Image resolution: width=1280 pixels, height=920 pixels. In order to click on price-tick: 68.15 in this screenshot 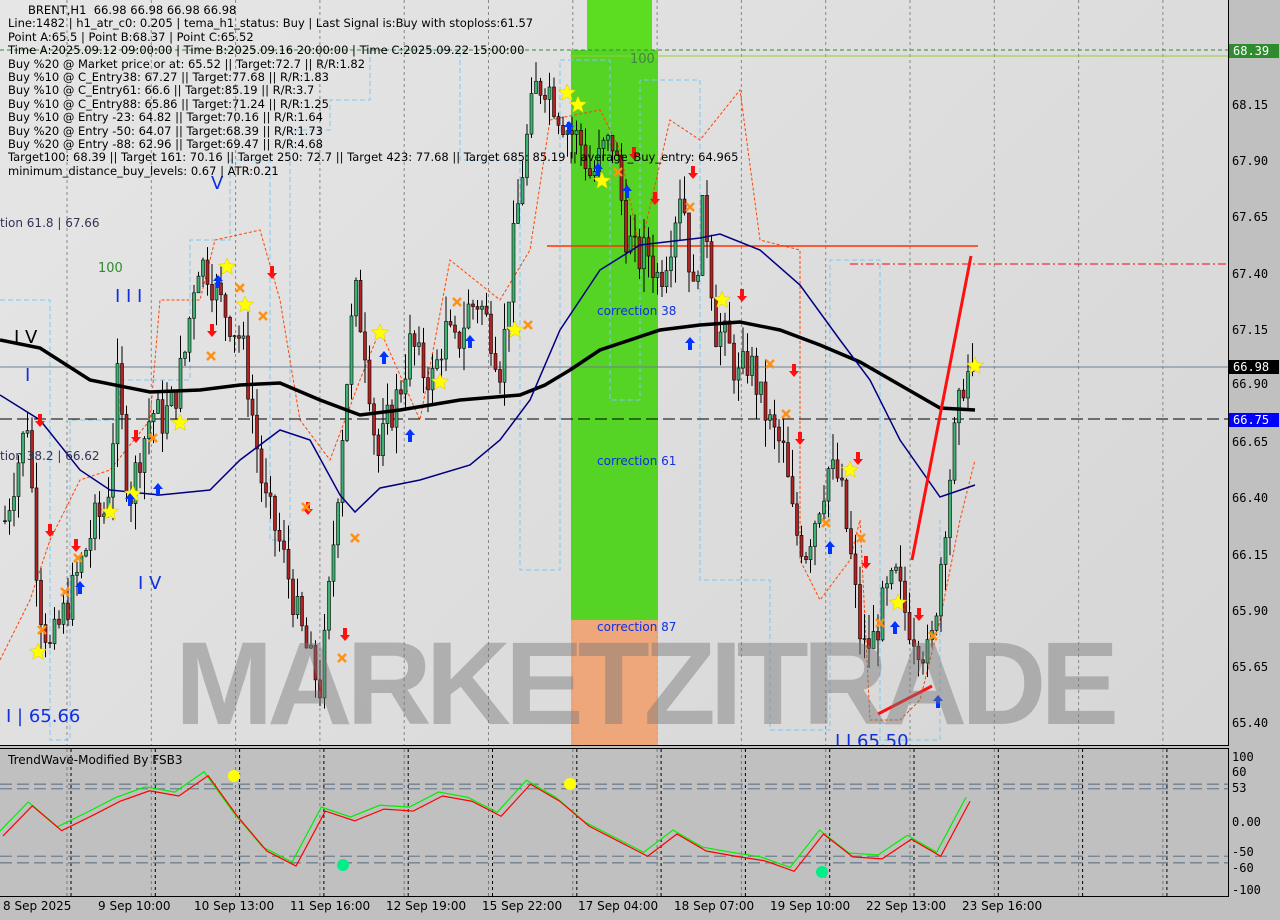, I will do `click(1250, 105)`.